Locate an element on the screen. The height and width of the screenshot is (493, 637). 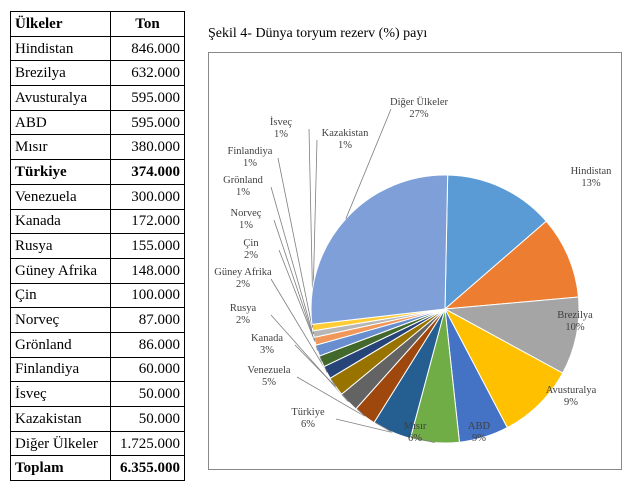
country-cell: Kanada is located at coordinates (60, 221).